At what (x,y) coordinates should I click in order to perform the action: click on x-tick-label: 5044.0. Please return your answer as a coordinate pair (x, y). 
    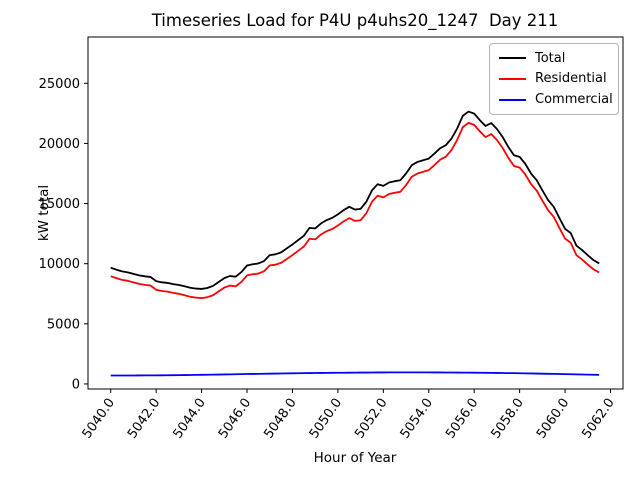
    Looking at the image, I should click on (189, 419).